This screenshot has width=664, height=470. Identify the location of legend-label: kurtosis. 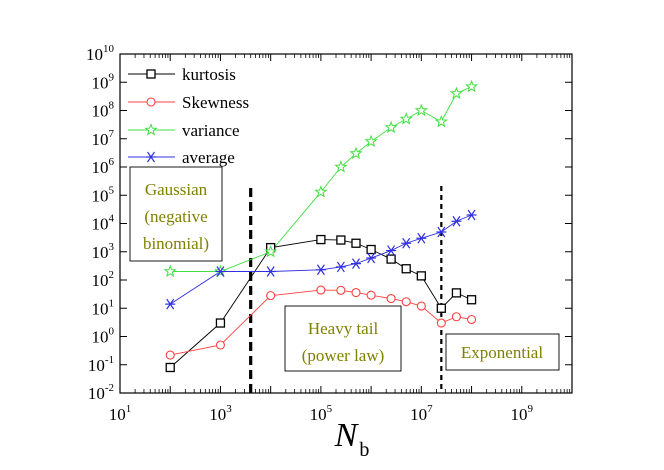
(209, 74).